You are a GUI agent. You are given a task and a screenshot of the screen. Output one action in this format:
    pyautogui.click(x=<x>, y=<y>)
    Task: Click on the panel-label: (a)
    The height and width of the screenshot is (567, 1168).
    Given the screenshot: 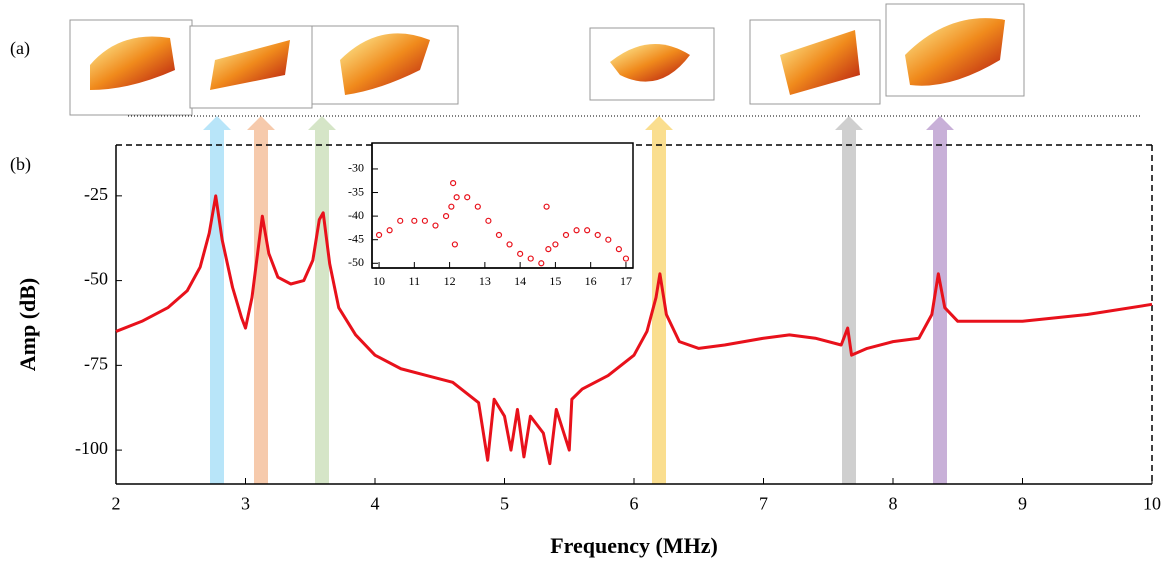 What is the action you would take?
    pyautogui.click(x=20, y=48)
    